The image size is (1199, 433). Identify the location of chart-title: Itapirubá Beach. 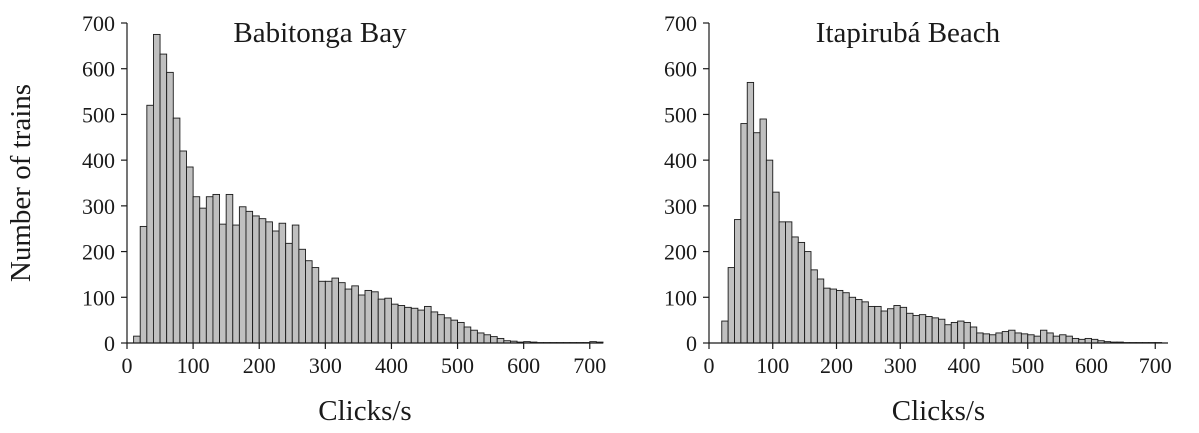
(908, 33).